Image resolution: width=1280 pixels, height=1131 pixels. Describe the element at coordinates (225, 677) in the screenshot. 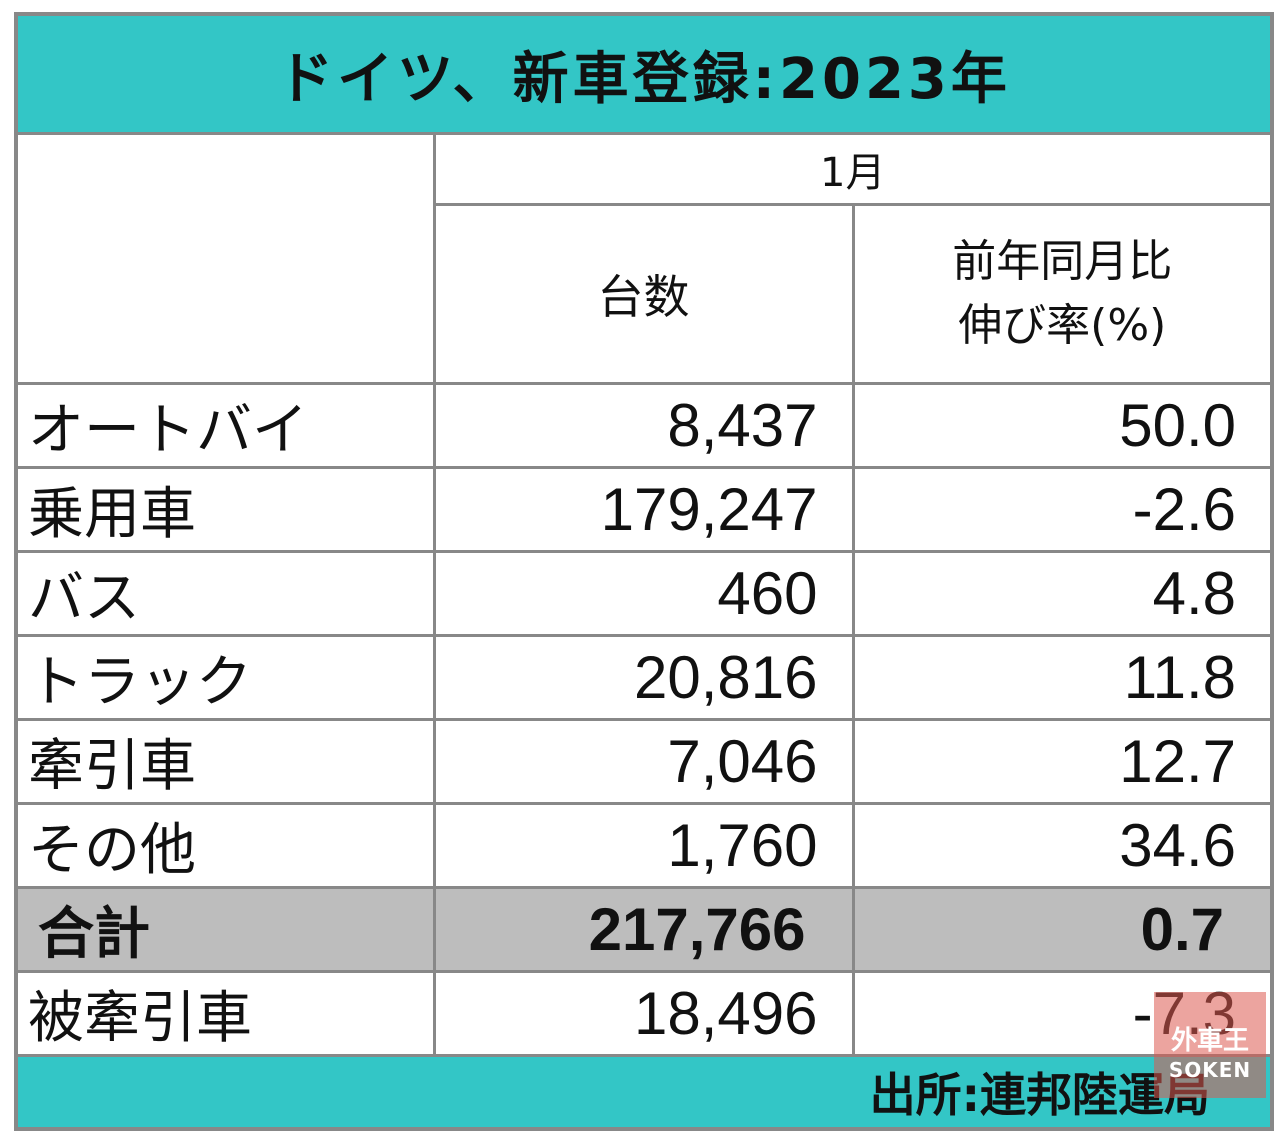

I see `row-label: トラック` at that location.